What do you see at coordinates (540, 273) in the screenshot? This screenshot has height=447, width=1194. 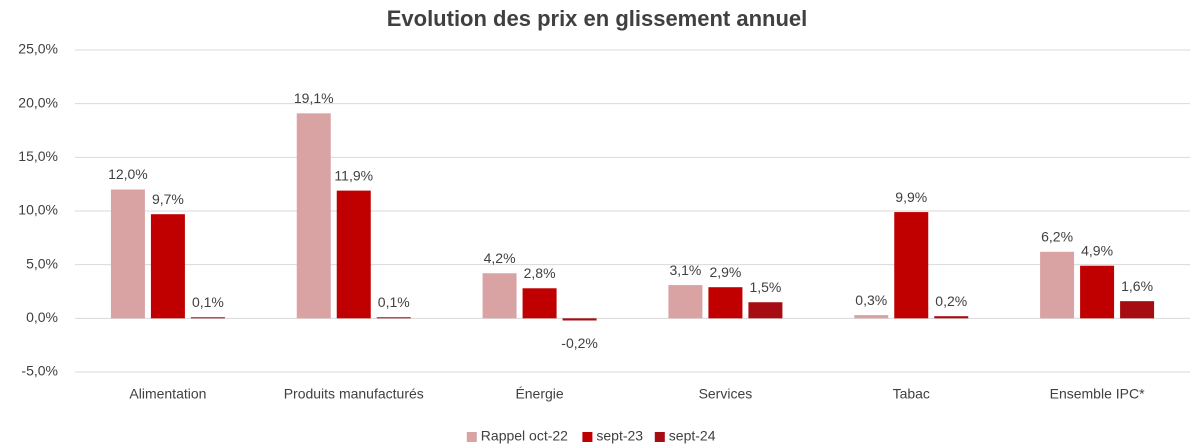 I see `data-label: 2,8%` at bounding box center [540, 273].